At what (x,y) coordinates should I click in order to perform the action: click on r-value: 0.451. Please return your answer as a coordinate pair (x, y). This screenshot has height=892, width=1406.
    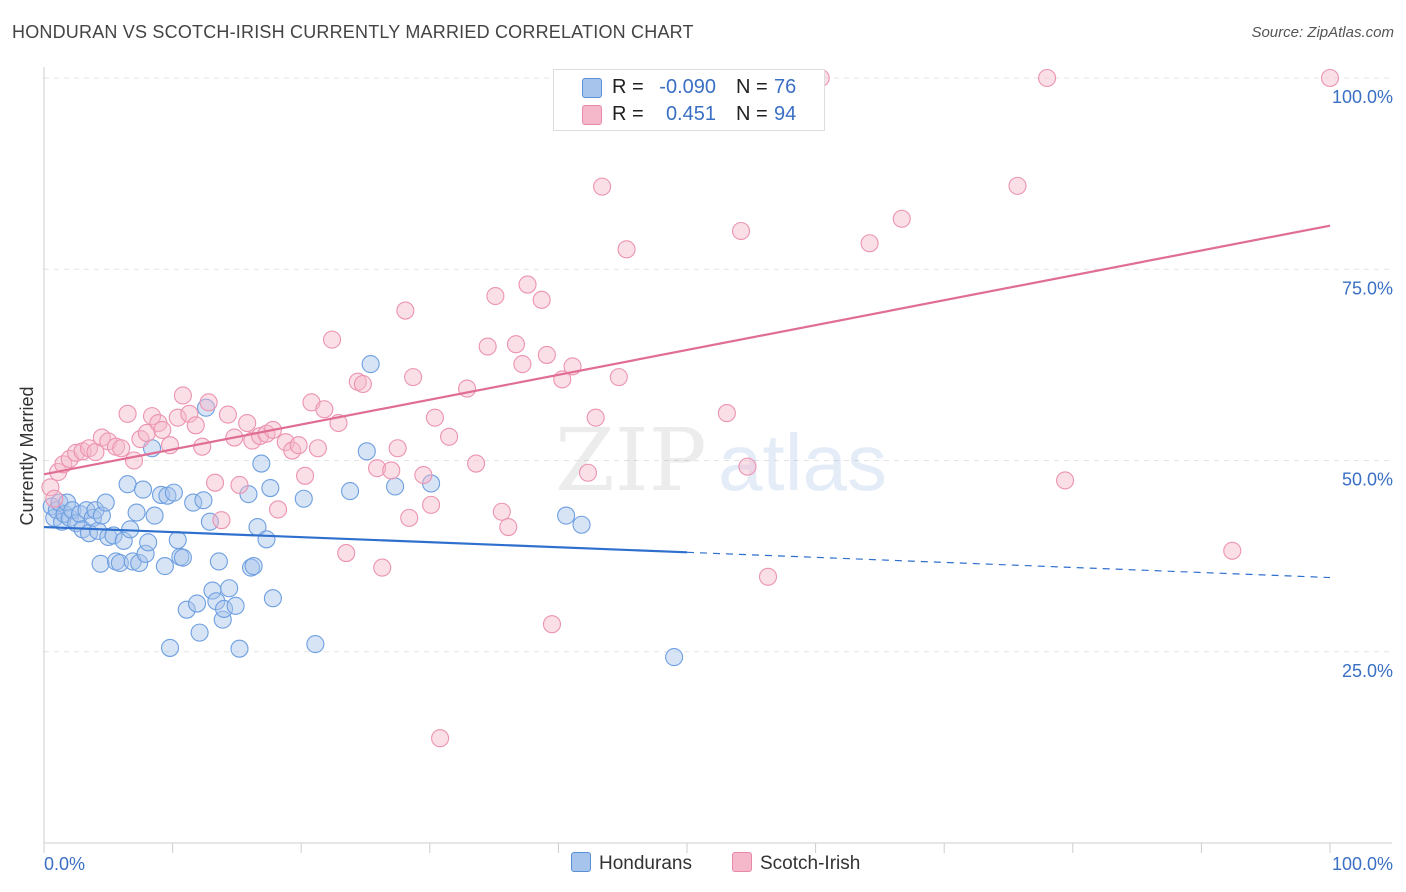
    Looking at the image, I should click on (690, 114).